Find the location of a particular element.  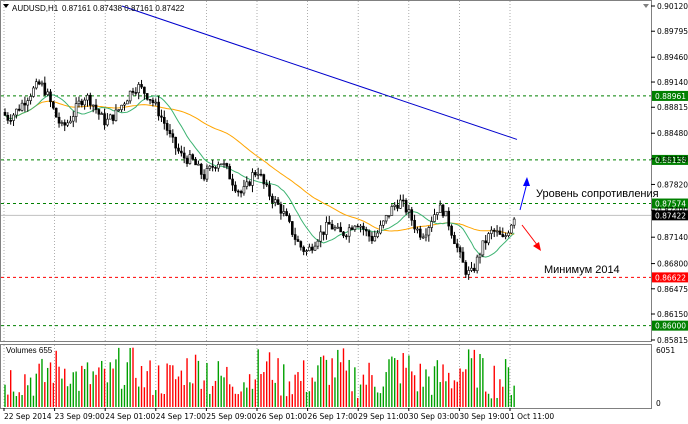

volume-pane-frame is located at coordinates (326, 376).